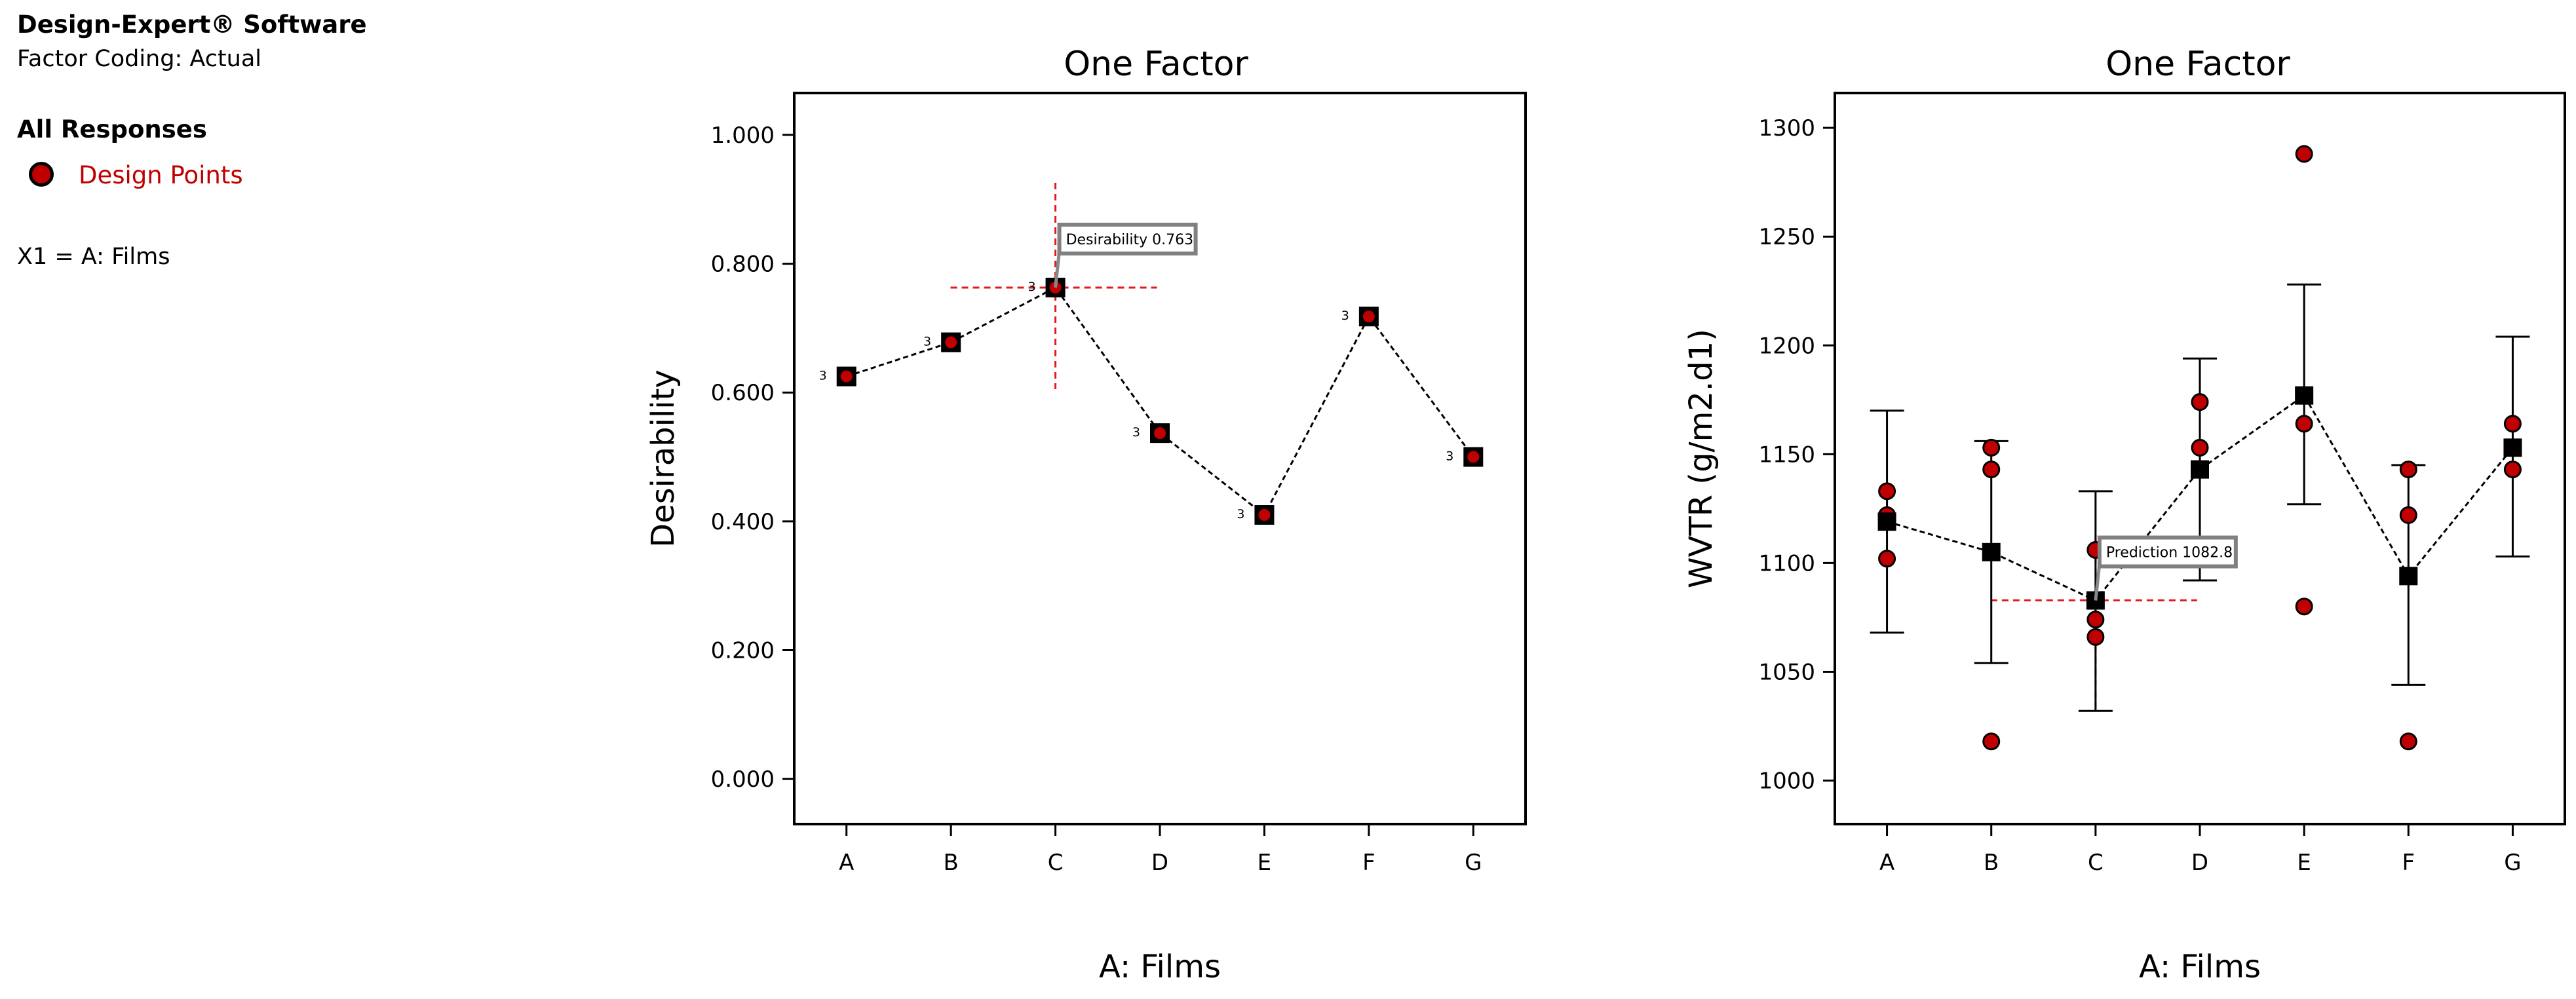 This screenshot has height=999, width=2576. Describe the element at coordinates (1786, 673) in the screenshot. I see `y-tick-label: 1050` at that location.